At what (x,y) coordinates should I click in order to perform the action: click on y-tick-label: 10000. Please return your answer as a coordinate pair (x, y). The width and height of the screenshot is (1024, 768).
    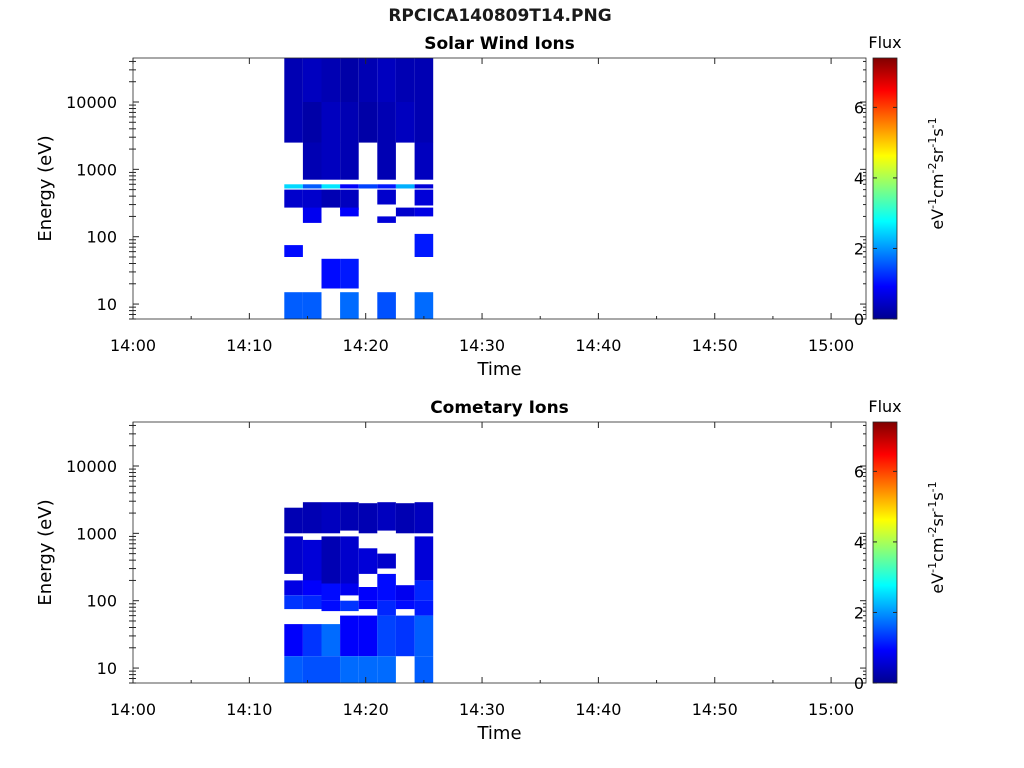
    Looking at the image, I should click on (91, 466).